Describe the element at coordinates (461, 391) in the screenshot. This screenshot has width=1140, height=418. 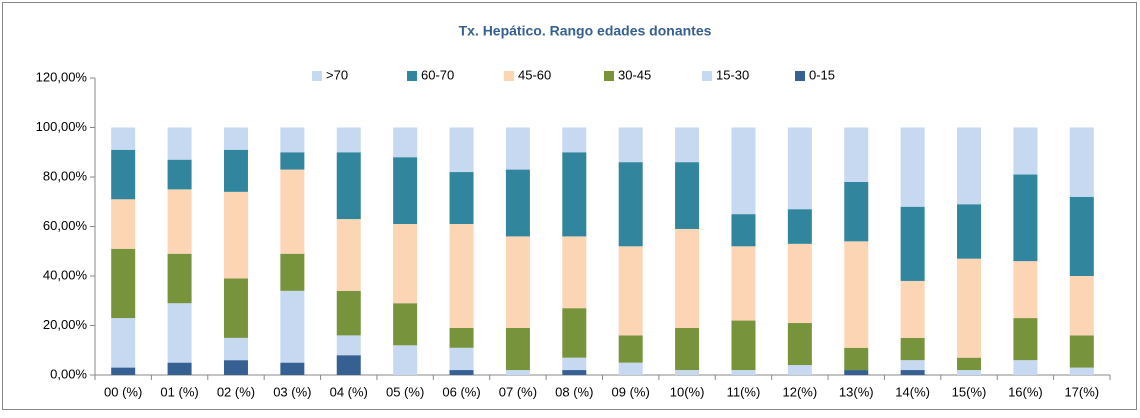
I see `x-tick-label: 06 (%)` at that location.